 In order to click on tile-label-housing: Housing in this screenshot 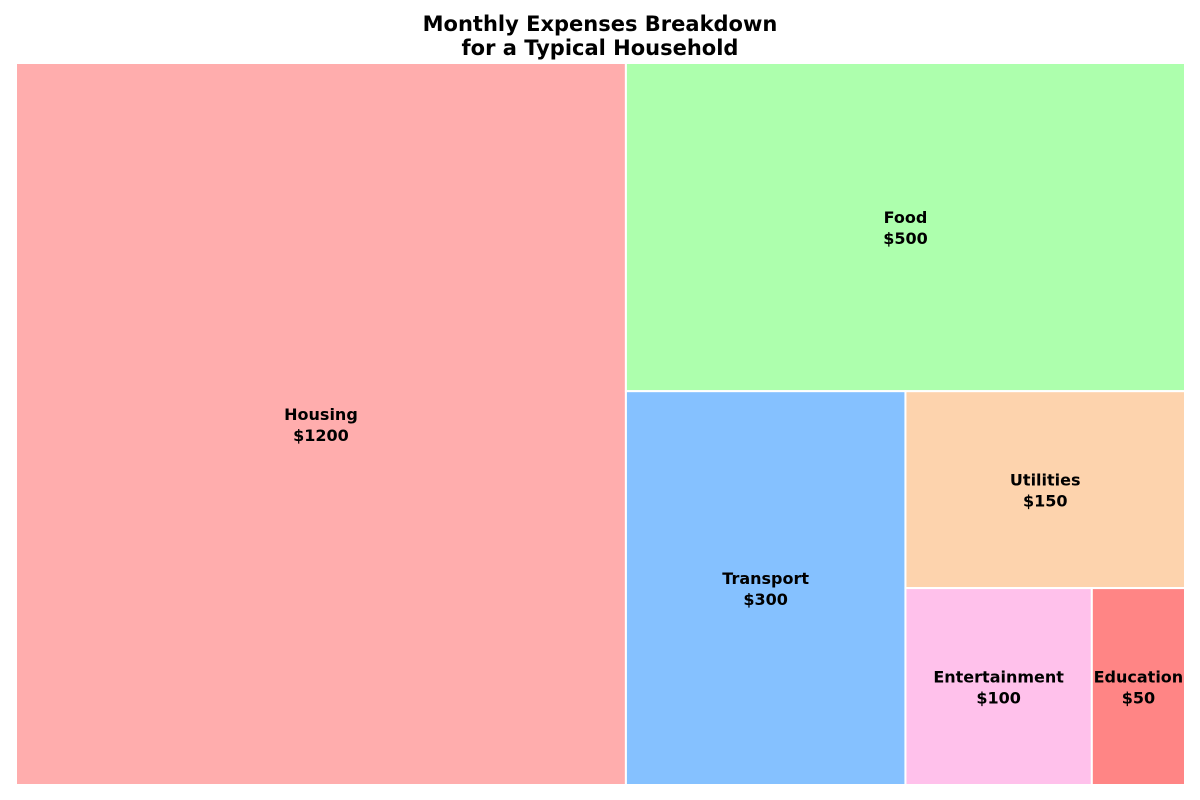, I will do `click(321, 414)`.